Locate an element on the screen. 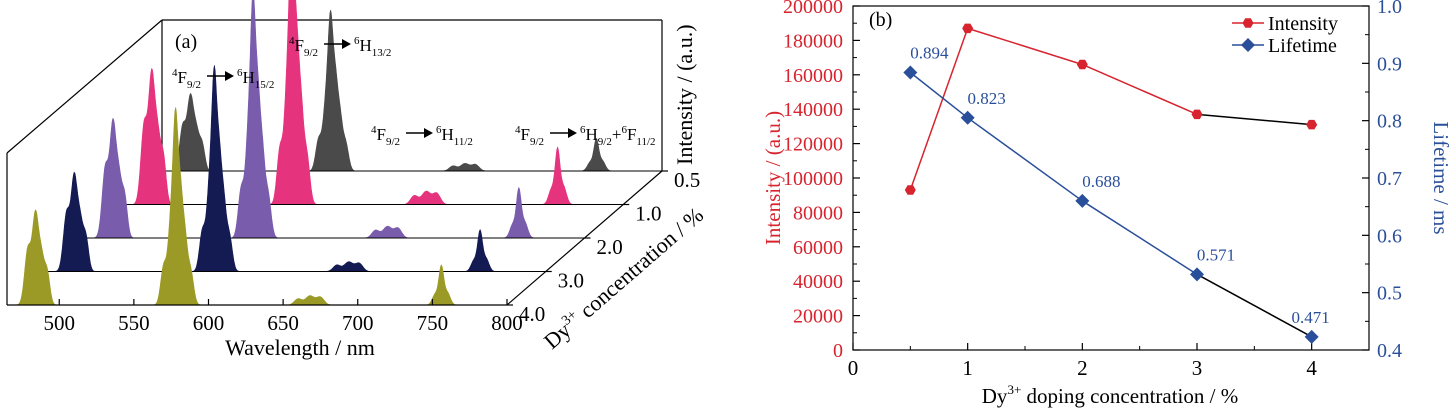  b-right-tick-label-0.7: 0.7 is located at coordinates (1389, 179).